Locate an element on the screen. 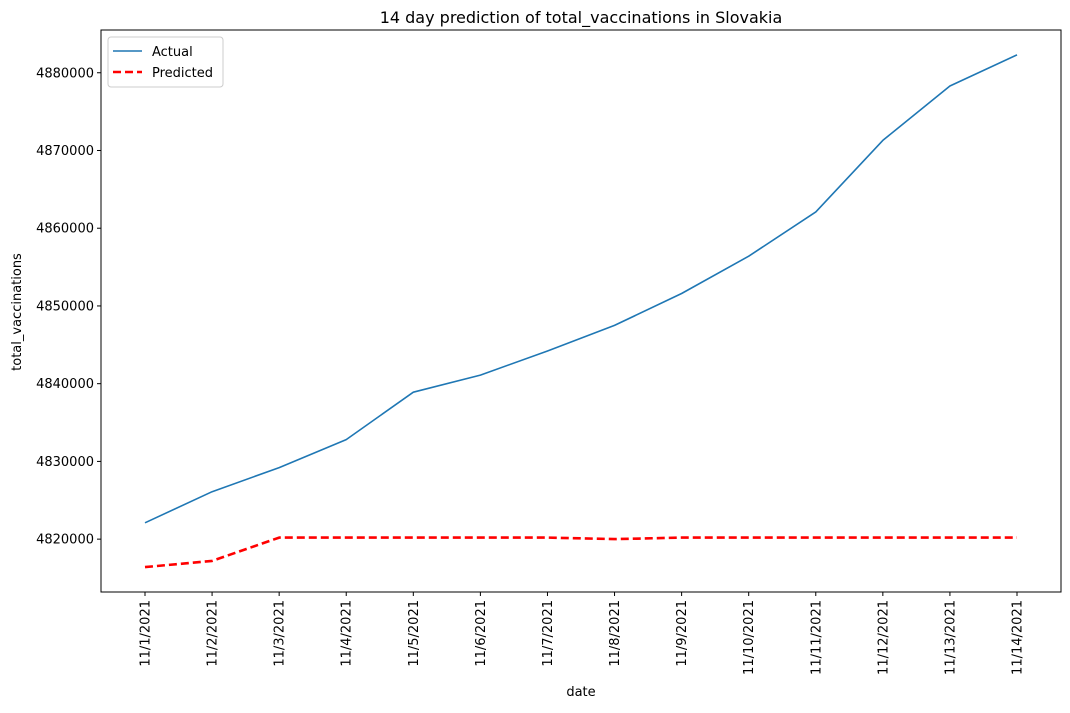 Image resolution: width=1070 pixels, height=713 pixels. x-tick-label: 11/1/2021 is located at coordinates (146, 633).